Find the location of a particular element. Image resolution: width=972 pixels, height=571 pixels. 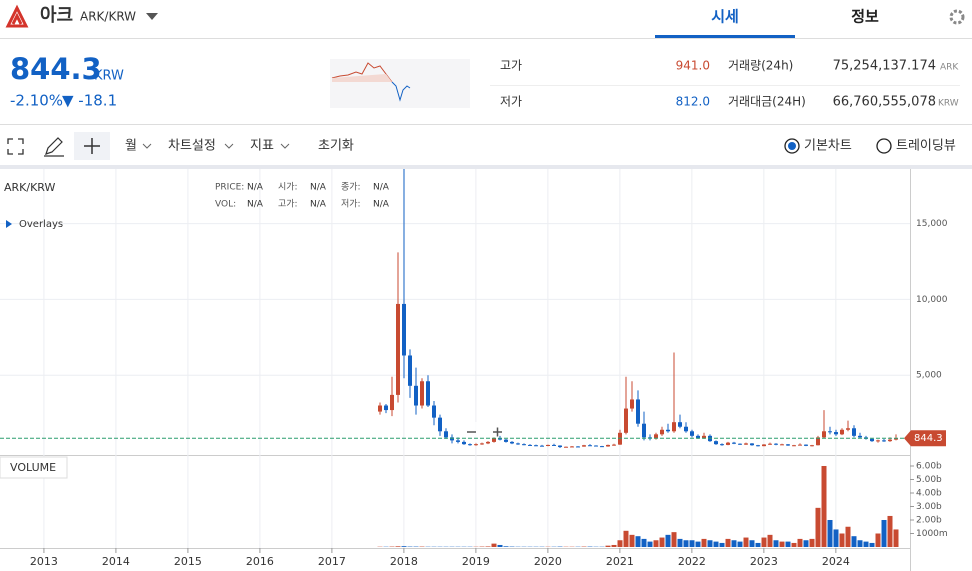

radio-dot is located at coordinates (792, 146).